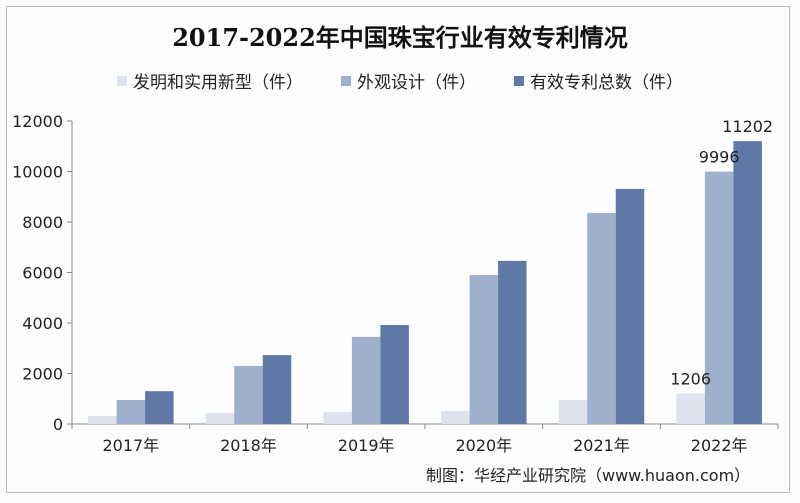  Describe the element at coordinates (37, 121) in the screenshot. I see `y-tick-label: 12000` at that location.